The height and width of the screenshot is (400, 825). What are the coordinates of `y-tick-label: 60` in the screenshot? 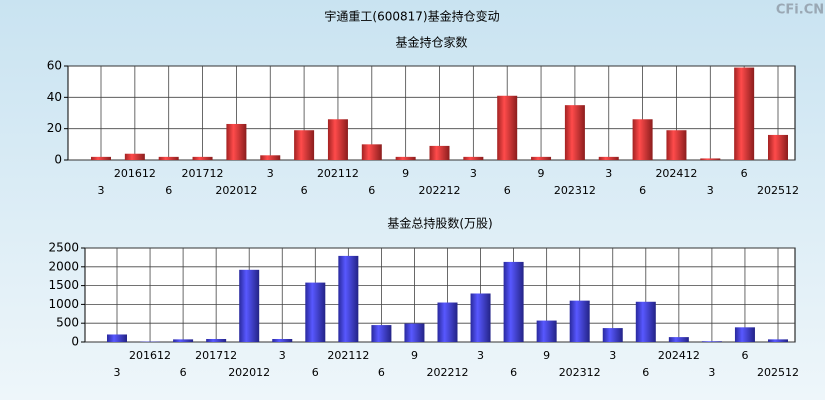 It's located at (54, 66).